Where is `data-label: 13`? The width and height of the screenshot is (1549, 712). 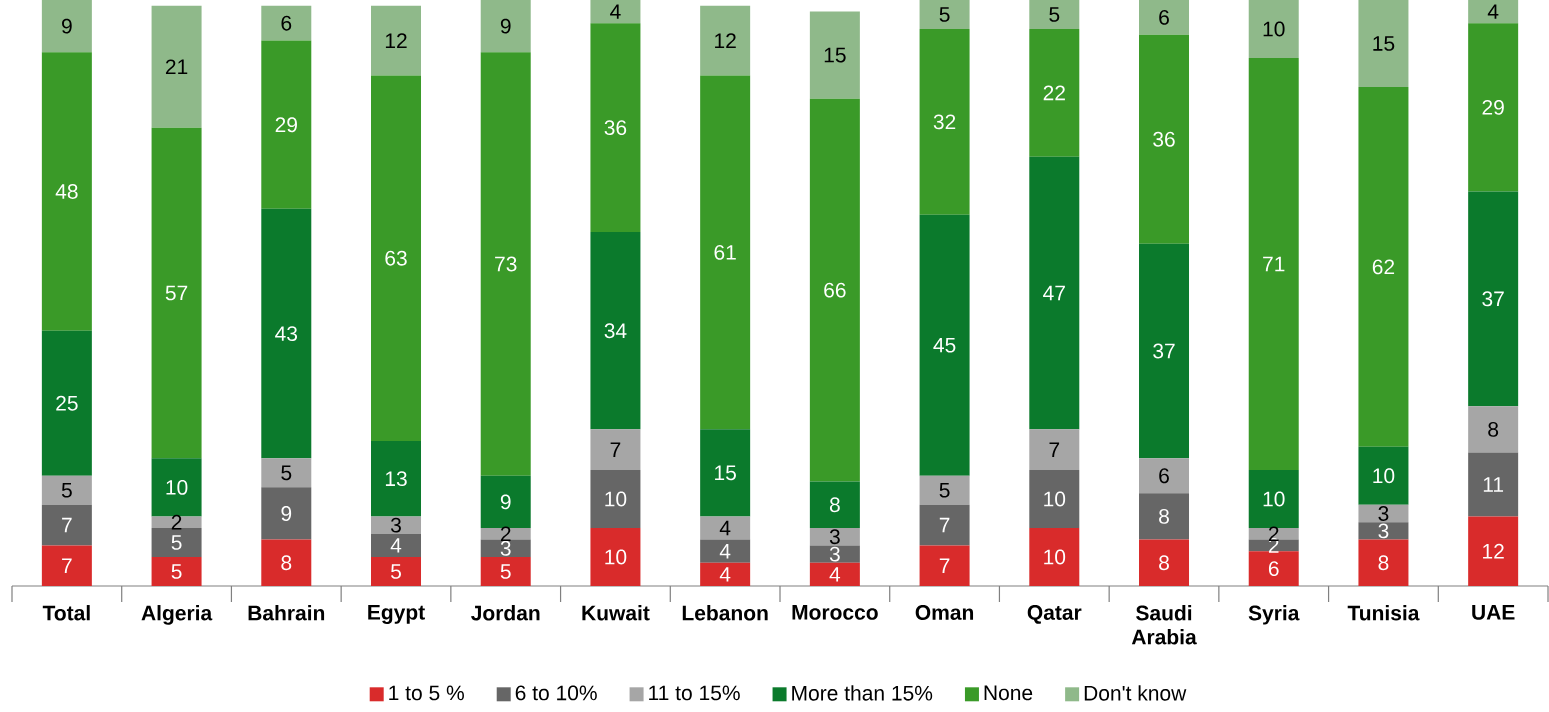 data-label: 13 is located at coordinates (396, 479).